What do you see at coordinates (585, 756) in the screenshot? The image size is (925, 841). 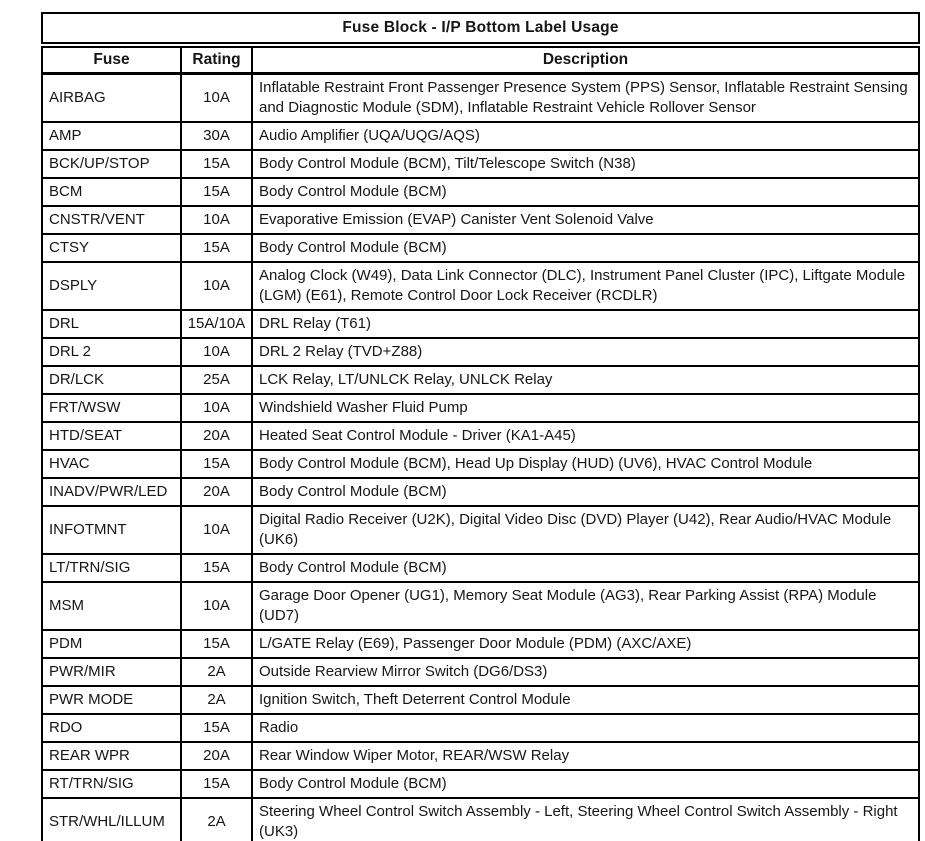 I see `description-cell: Rear Window Wiper Motor, REAR/WSW Relay` at bounding box center [585, 756].